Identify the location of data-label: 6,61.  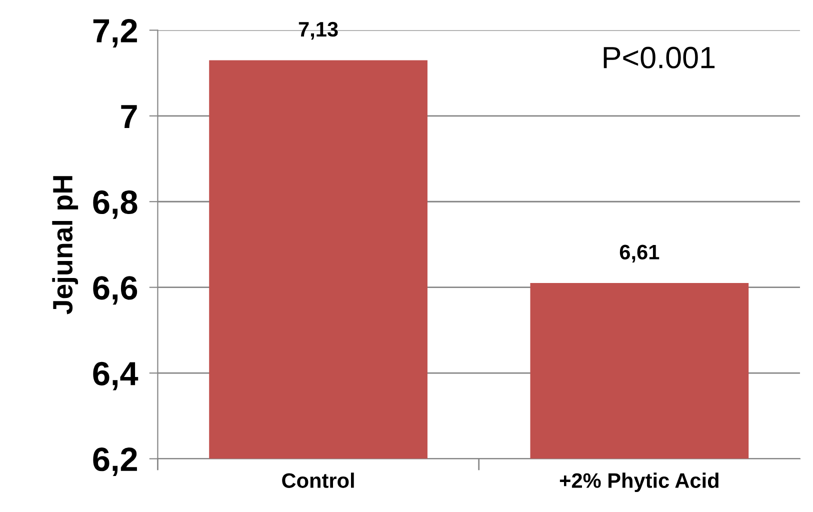
(640, 253).